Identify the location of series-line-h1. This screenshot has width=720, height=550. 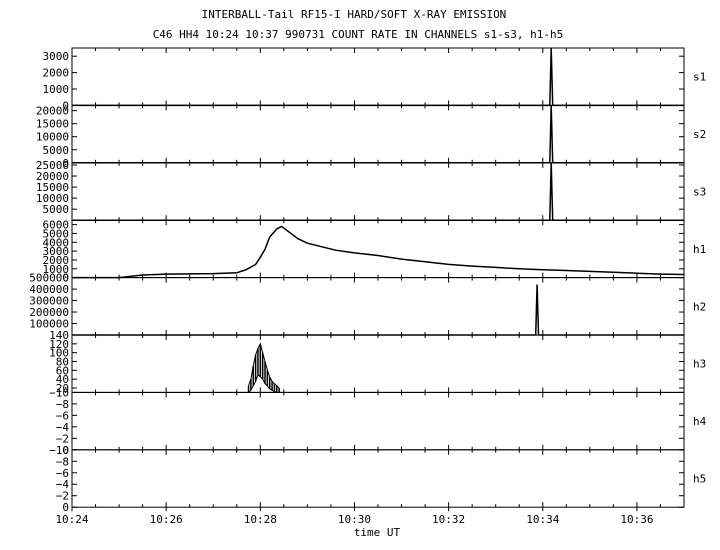
(378, 252).